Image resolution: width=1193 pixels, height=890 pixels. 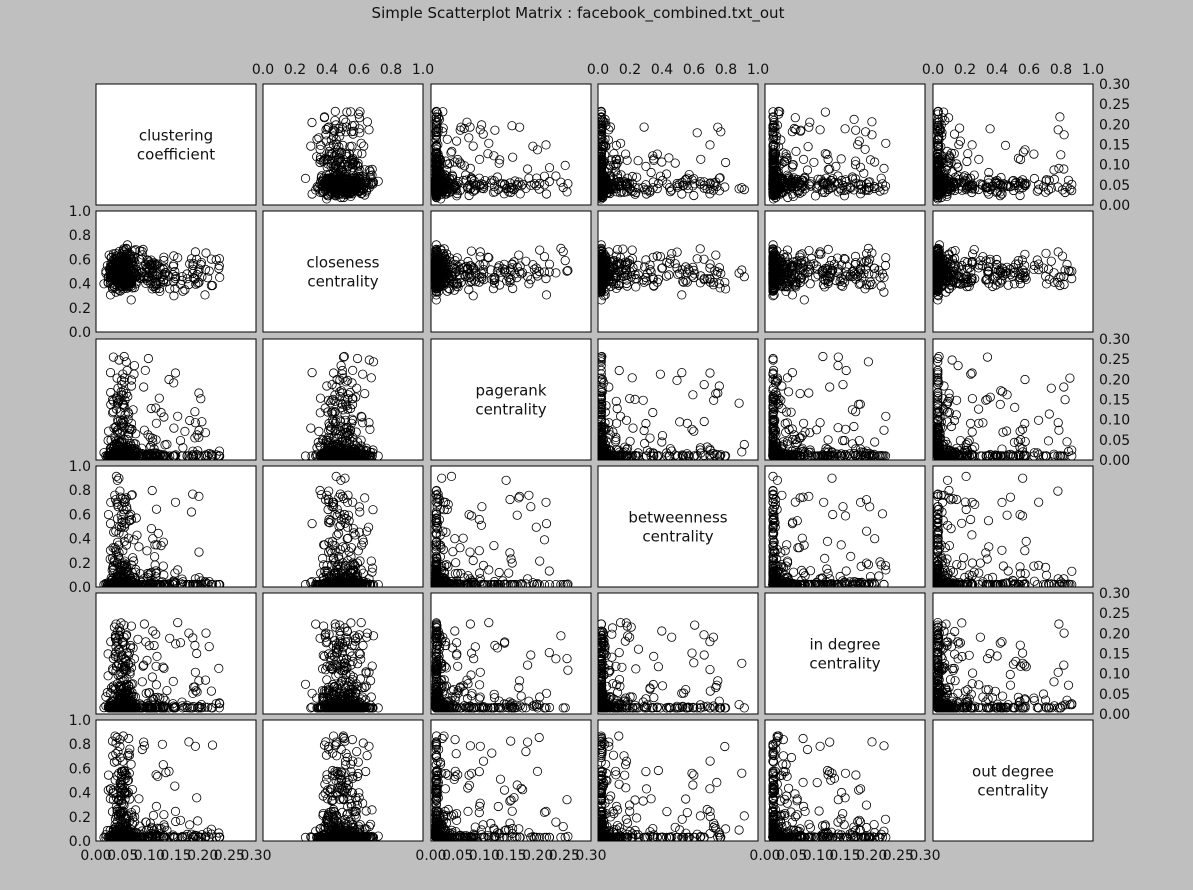 I want to click on panel-r0-c4, so click(x=845, y=144).